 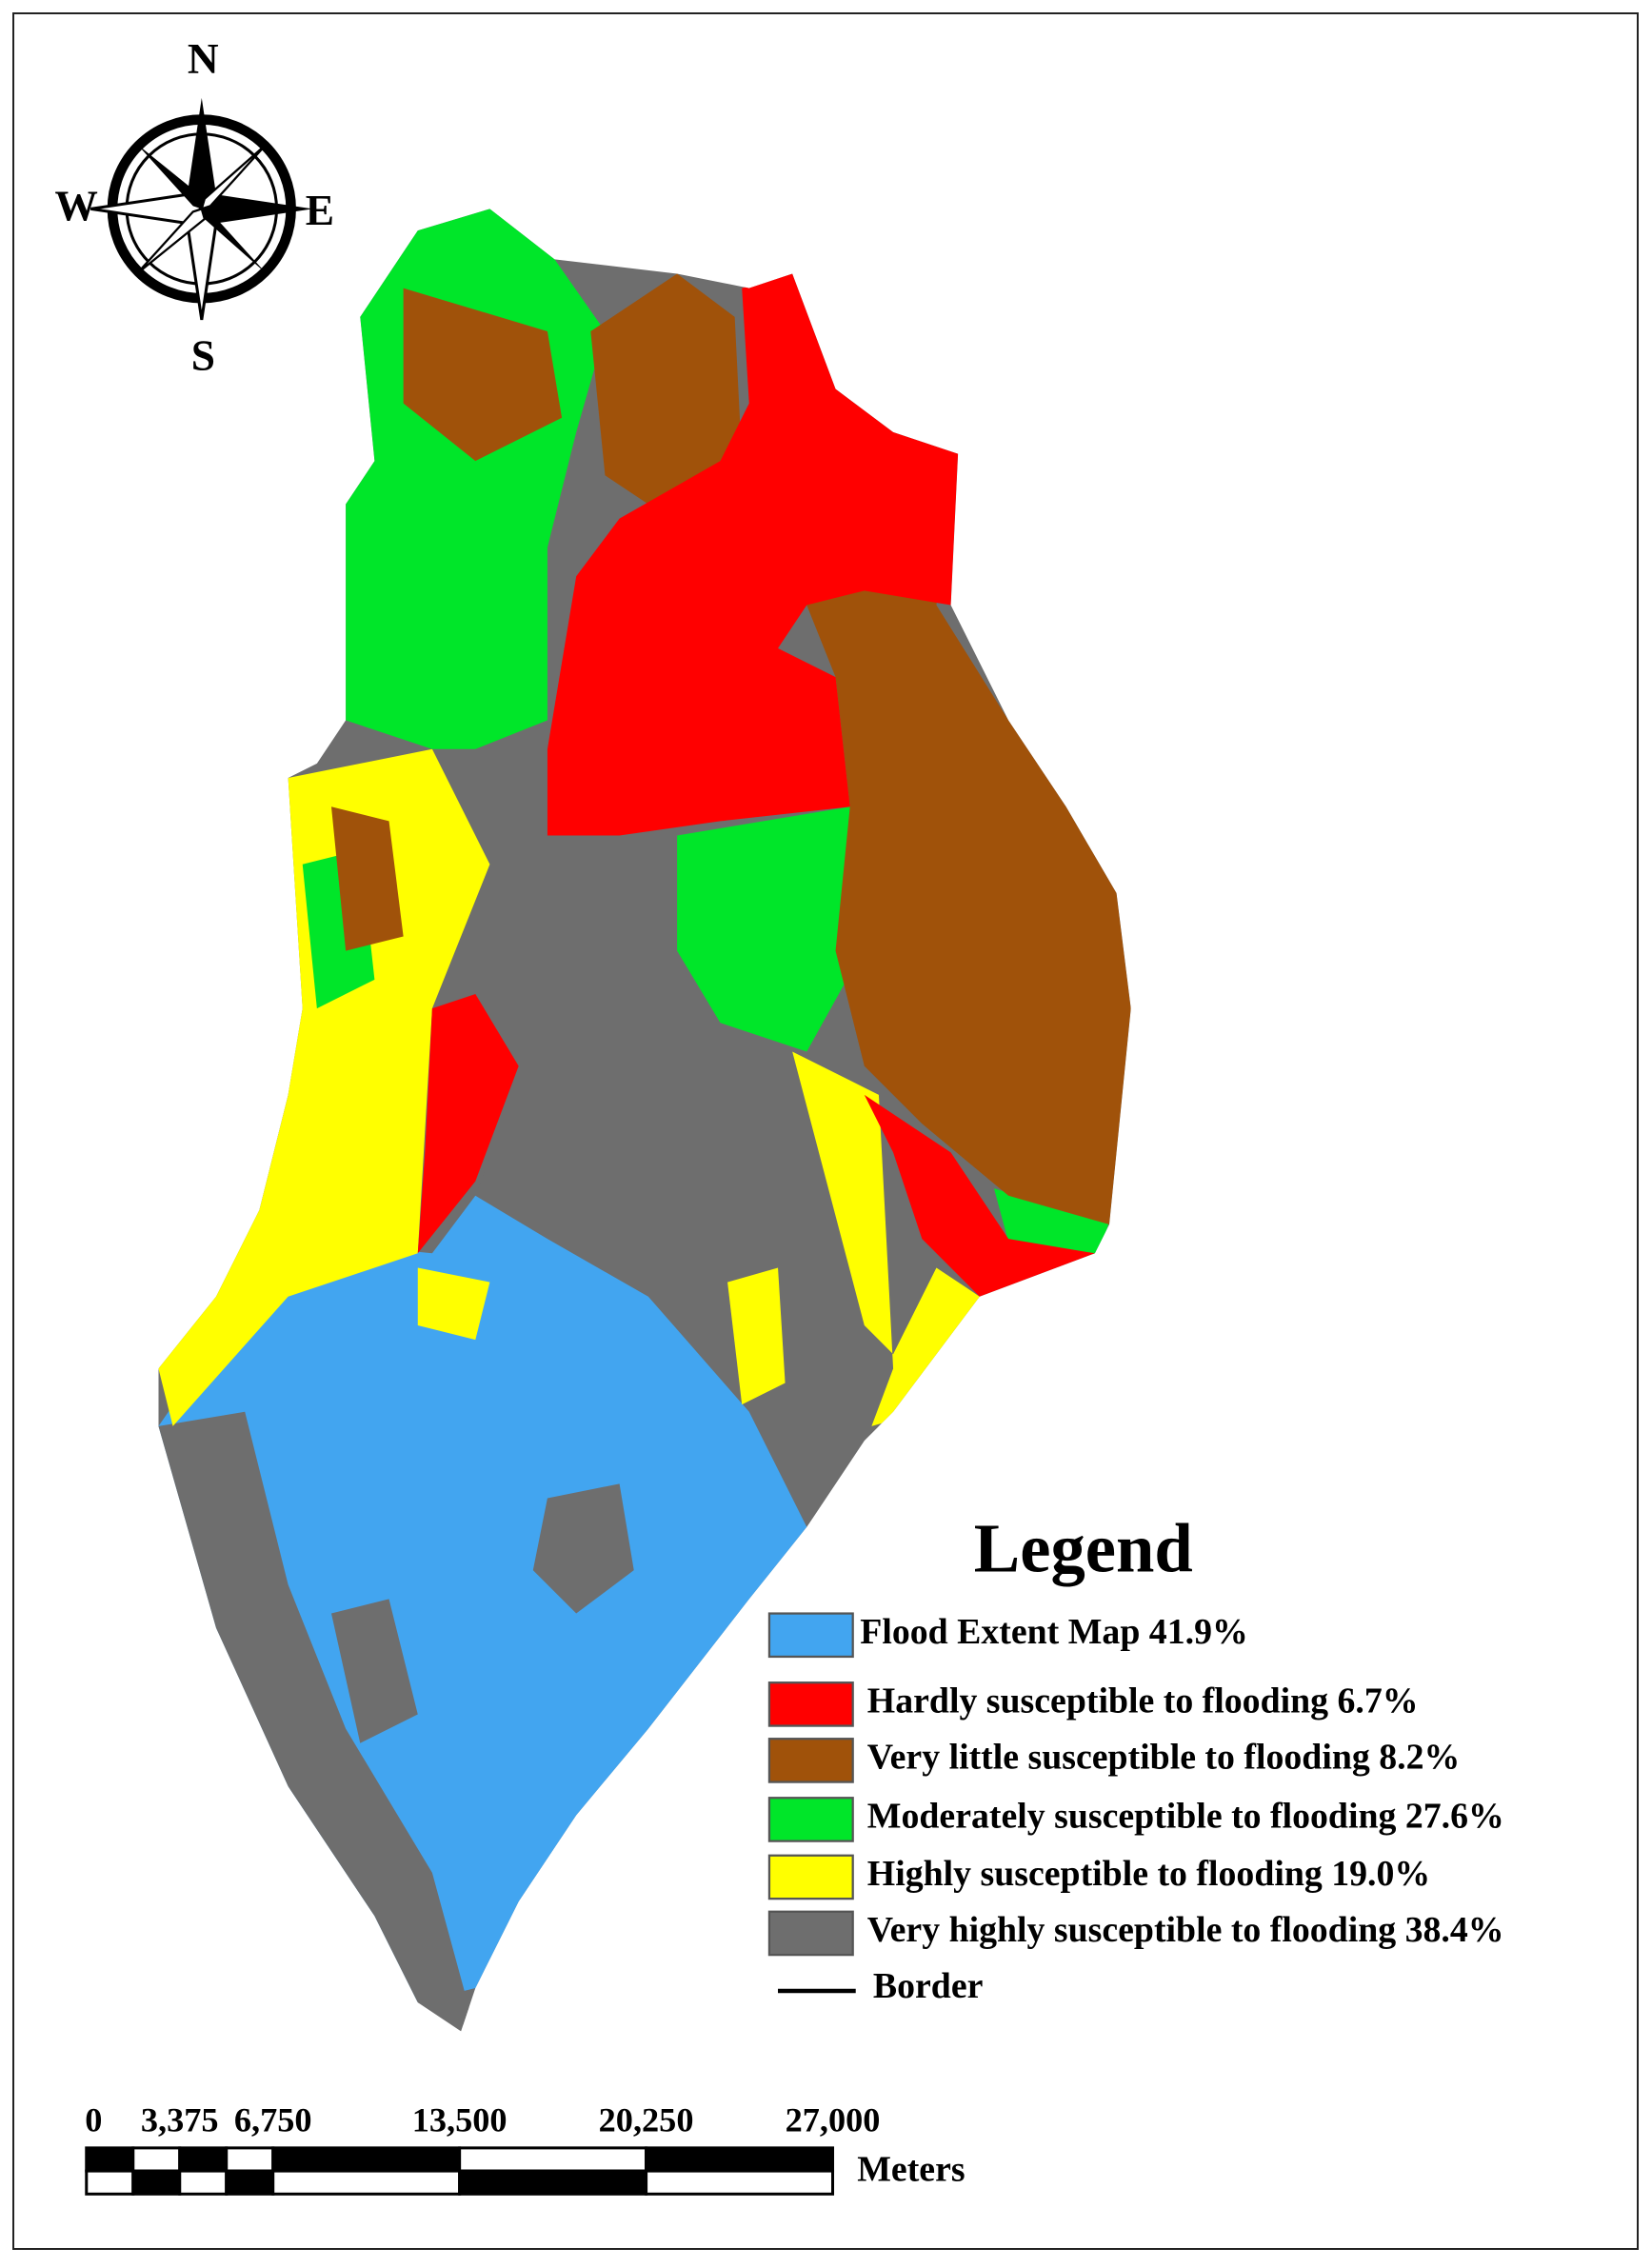 What do you see at coordinates (833, 2119) in the screenshot?
I see `scale-label: 27,000` at bounding box center [833, 2119].